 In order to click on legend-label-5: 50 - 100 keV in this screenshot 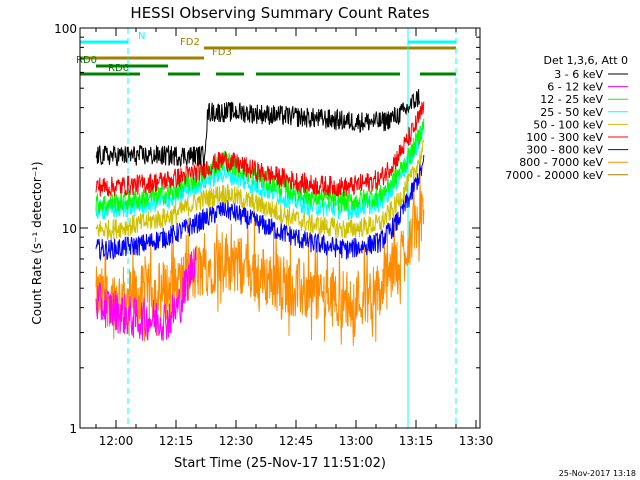, I will do `click(568, 124)`.